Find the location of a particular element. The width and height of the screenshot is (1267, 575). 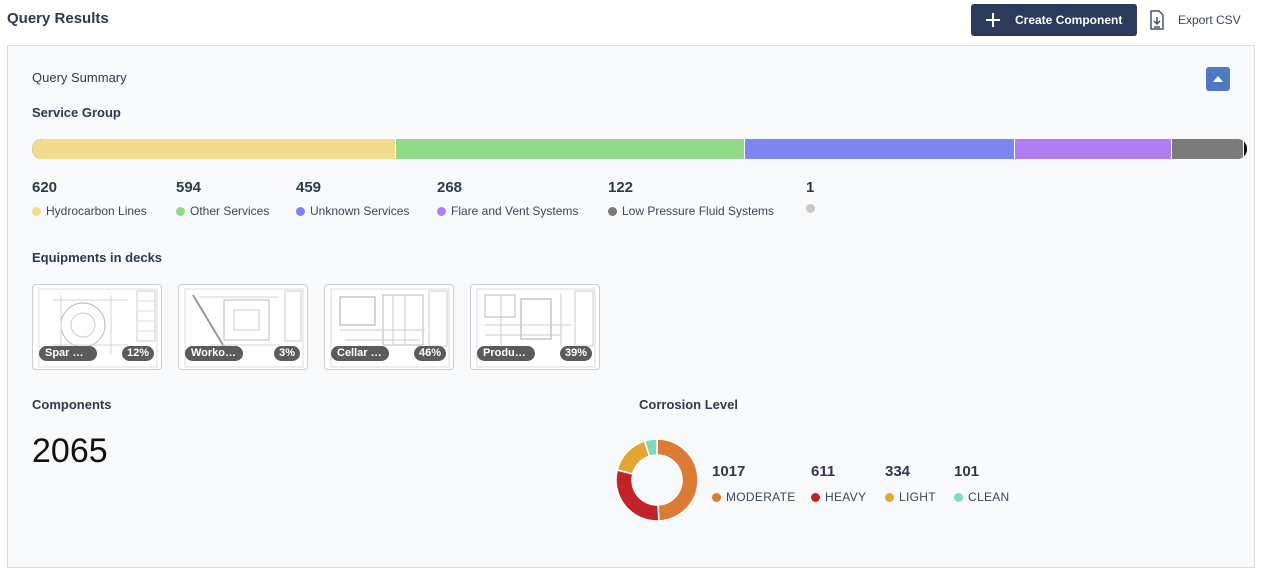

legend-value: 620 is located at coordinates (45, 187).